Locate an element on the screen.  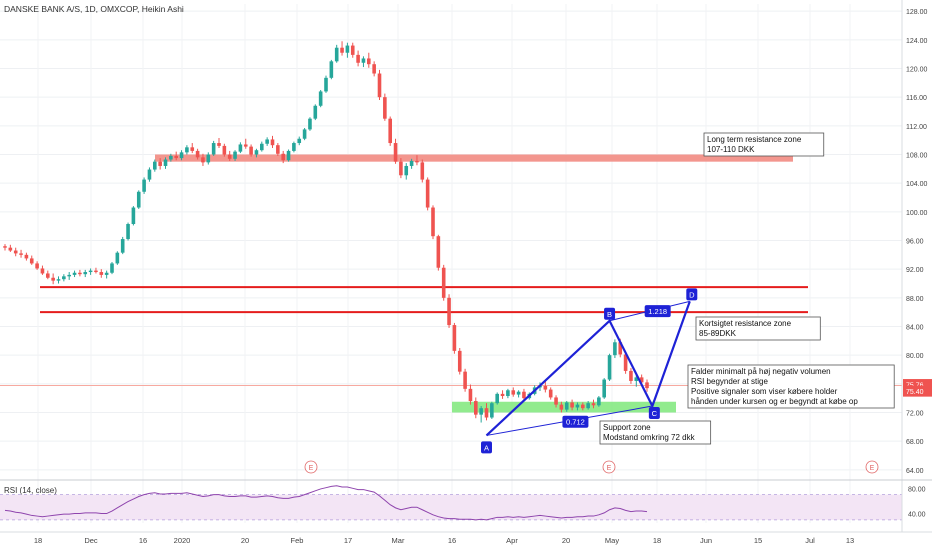
rsi-tick-label: 80.00 is located at coordinates (917, 489).